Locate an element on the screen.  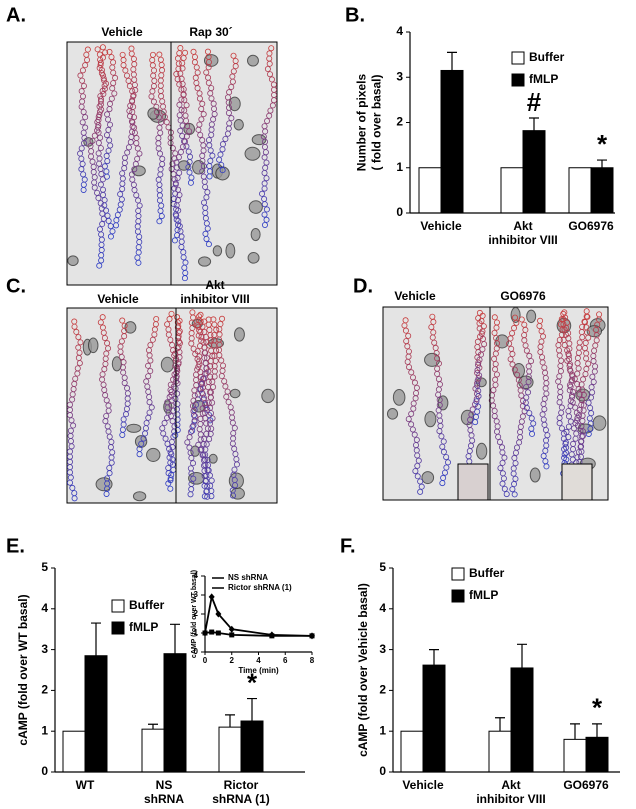
condition-label: inhibitor VIII is located at coordinates (214, 299).